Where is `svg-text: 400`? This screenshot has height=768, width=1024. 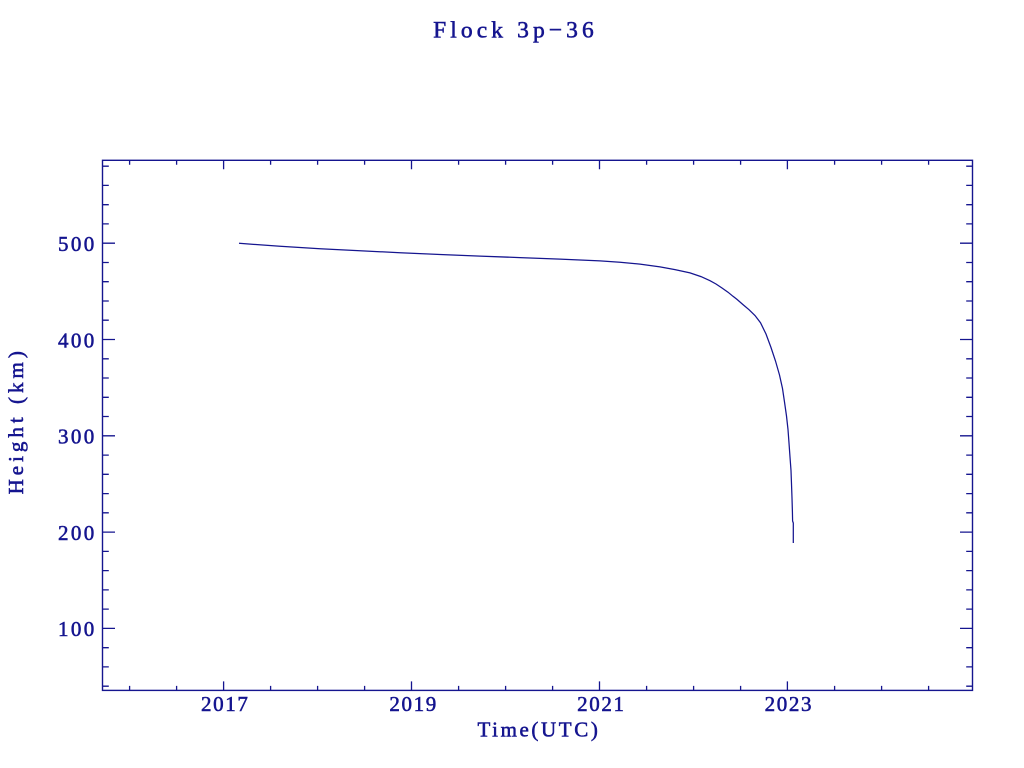
svg-text: 400 is located at coordinates (77, 340).